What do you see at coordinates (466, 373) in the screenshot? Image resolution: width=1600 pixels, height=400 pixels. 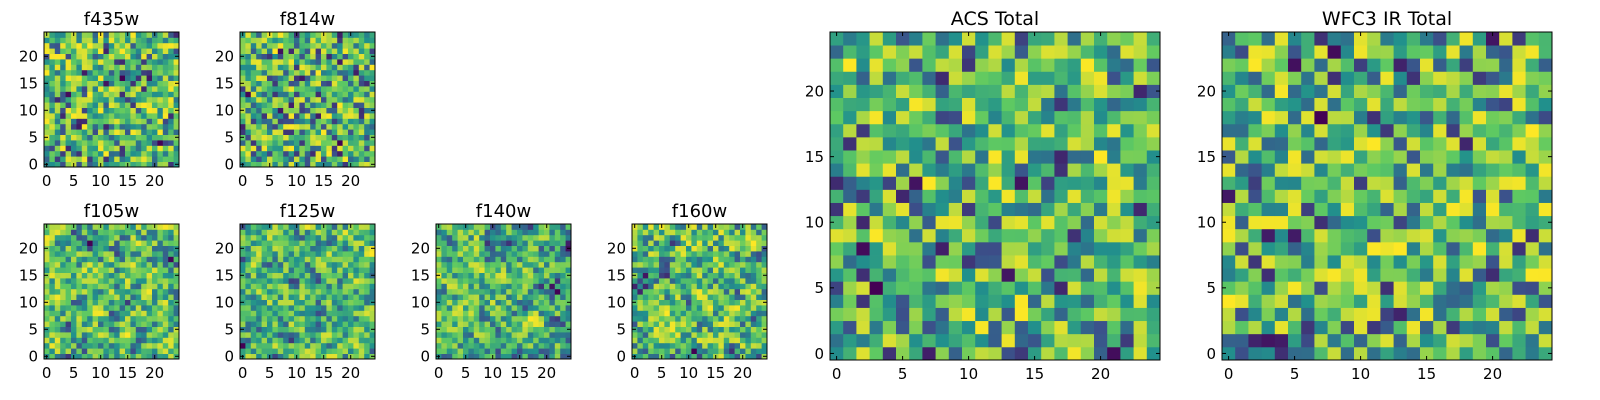 I see `x-tick-label: 5` at bounding box center [466, 373].